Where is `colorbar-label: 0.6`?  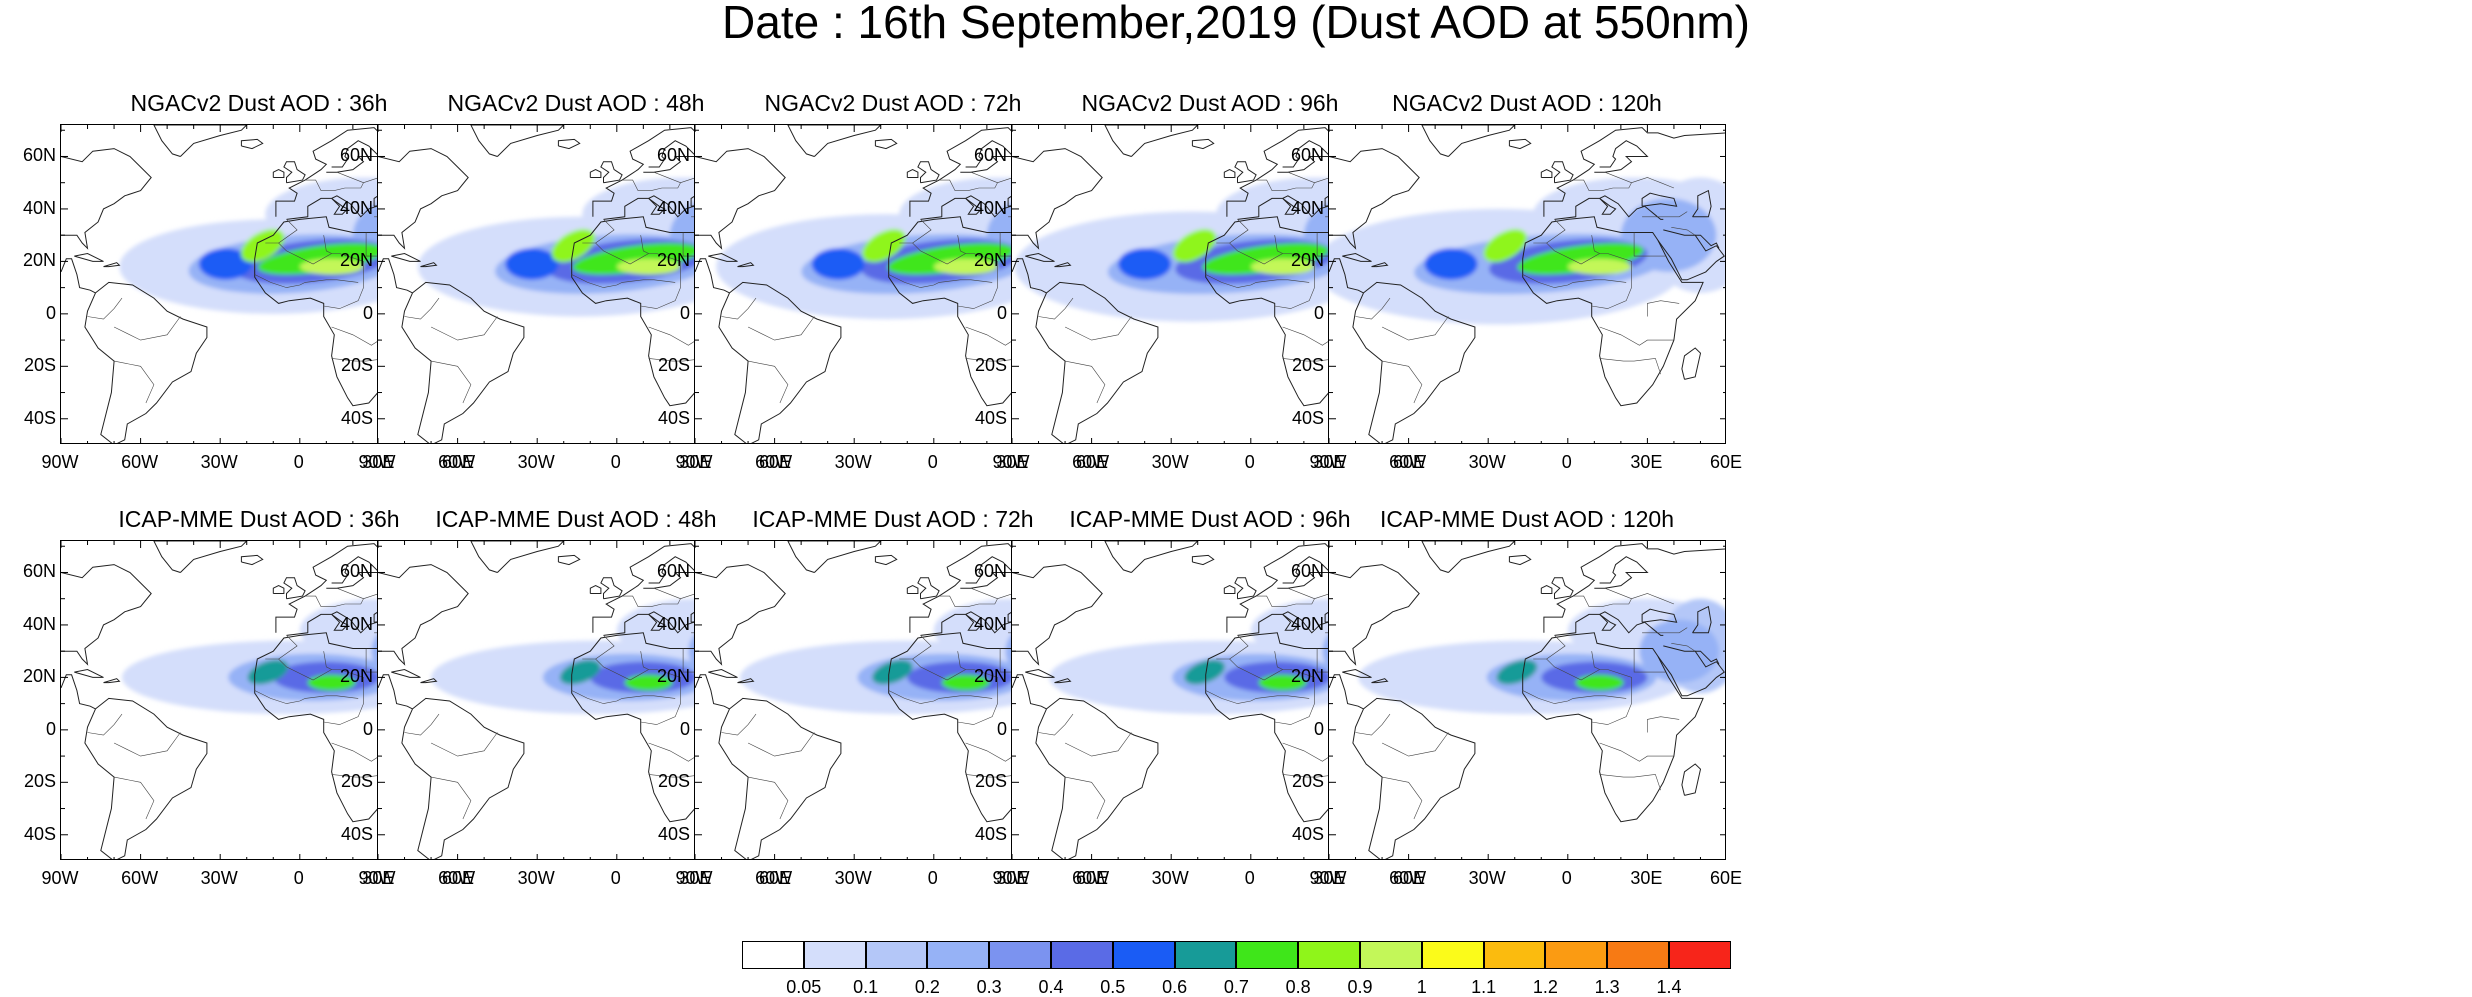
colorbar-label: 0.6 is located at coordinates (1175, 987).